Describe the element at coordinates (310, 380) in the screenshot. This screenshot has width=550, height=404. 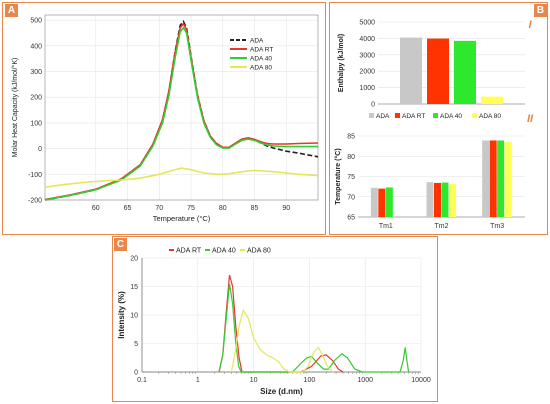
I see `x-tick-label: 100` at that location.